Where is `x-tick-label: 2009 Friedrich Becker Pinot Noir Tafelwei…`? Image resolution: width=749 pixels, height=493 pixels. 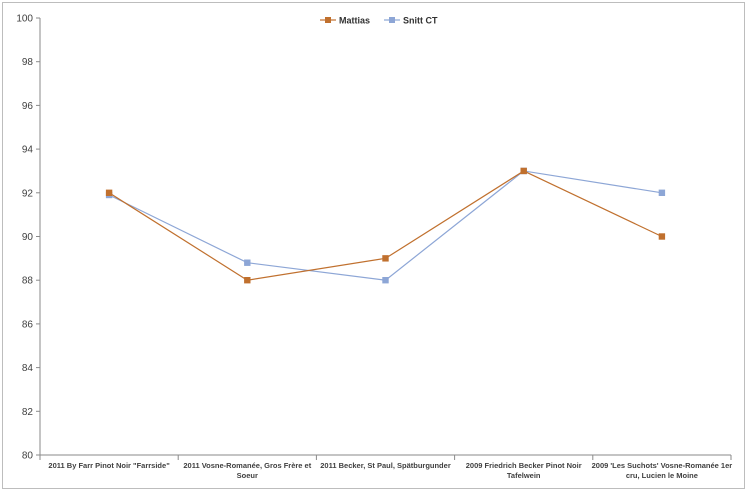
x-tick-label: 2009 Friedrich Becker Pinot Noir Tafelwei… is located at coordinates (524, 470).